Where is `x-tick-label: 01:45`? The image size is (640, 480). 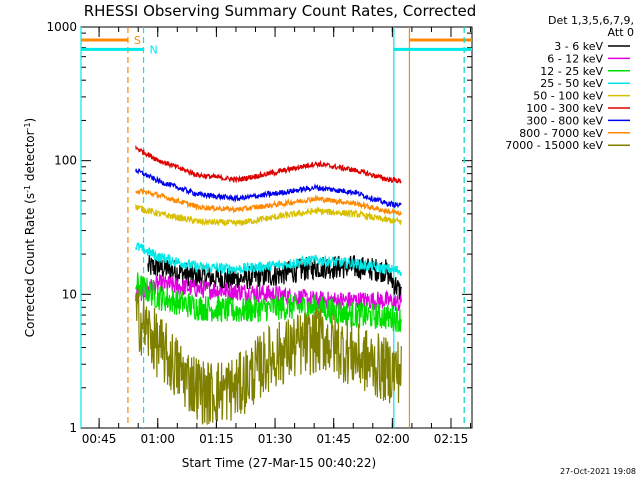 x-tick-label: 01:45 is located at coordinates (333, 439).